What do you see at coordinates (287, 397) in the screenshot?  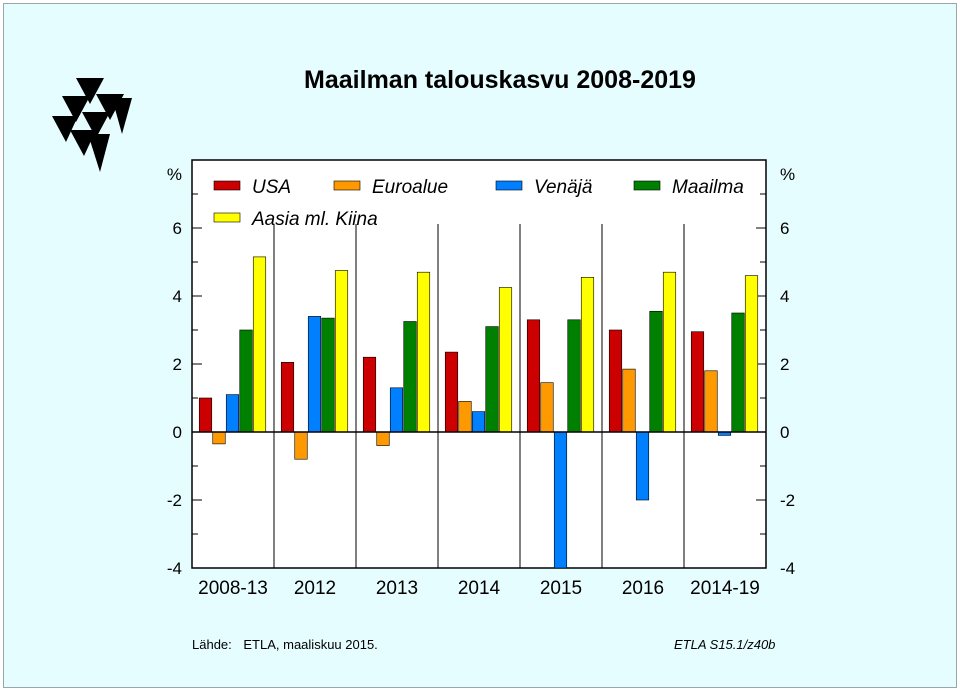 I see `bar-usa-2012` at bounding box center [287, 397].